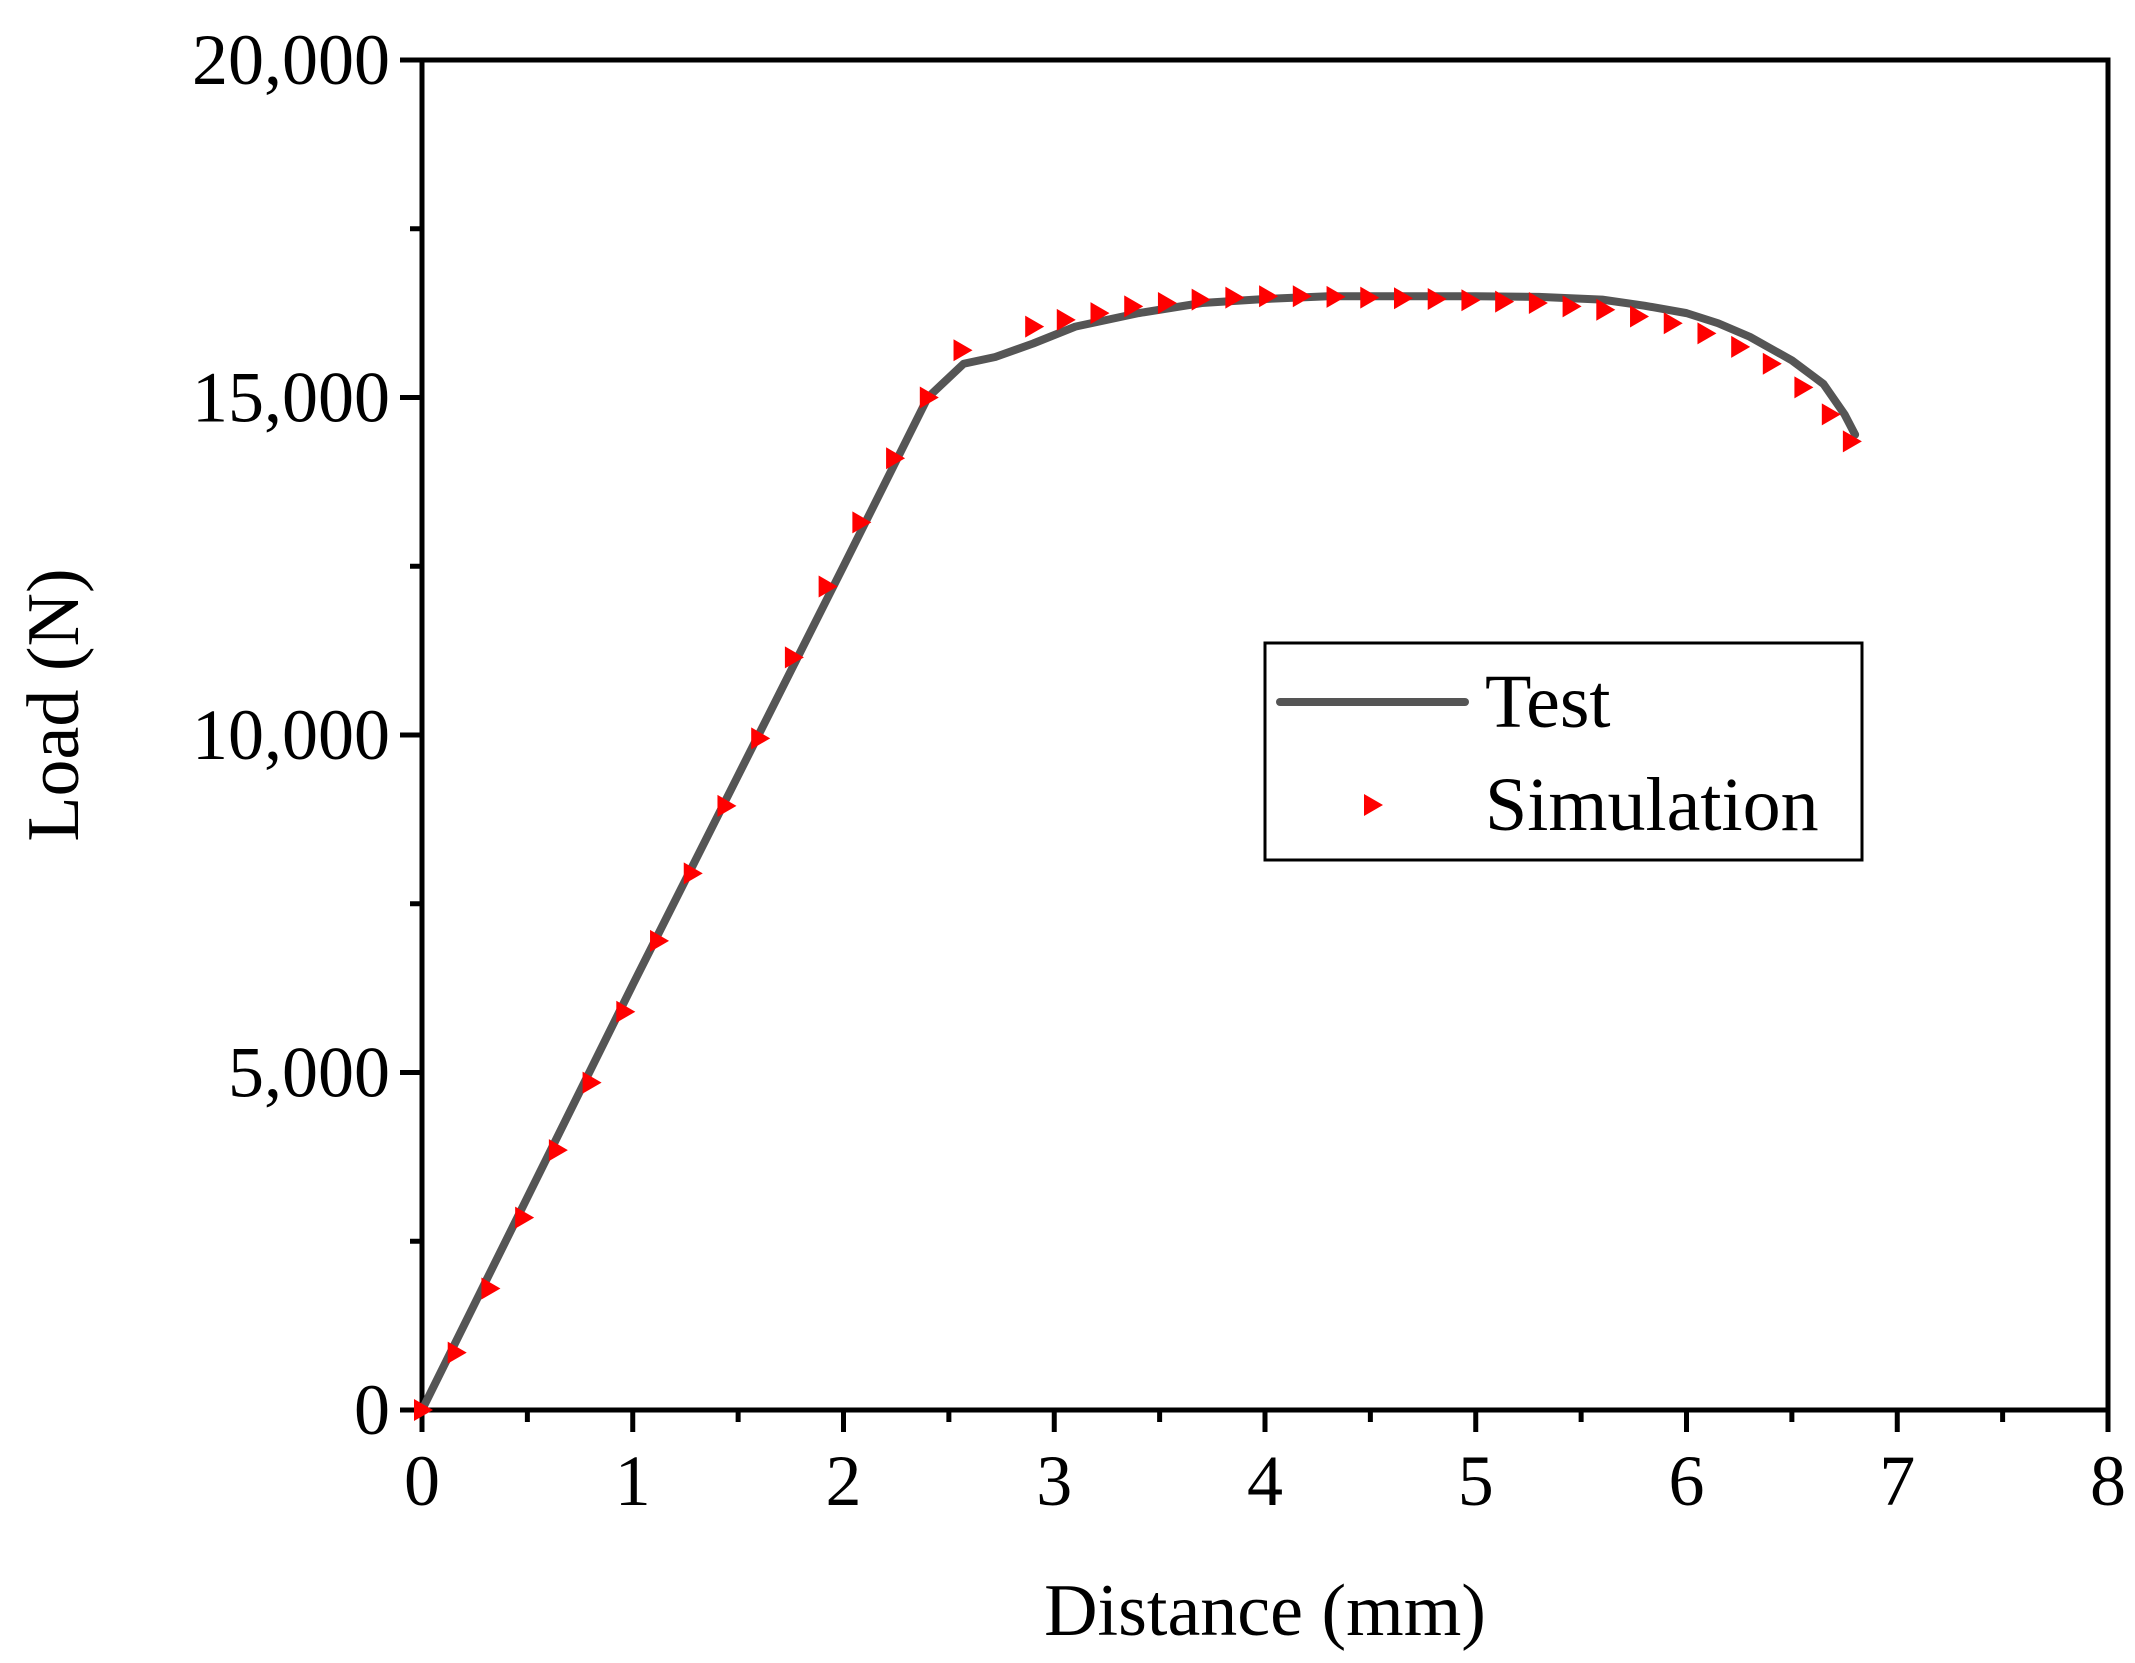 The width and height of the screenshot is (2135, 1663). What do you see at coordinates (291, 398) in the screenshot?
I see `y-tick-label: 15,000` at bounding box center [291, 398].